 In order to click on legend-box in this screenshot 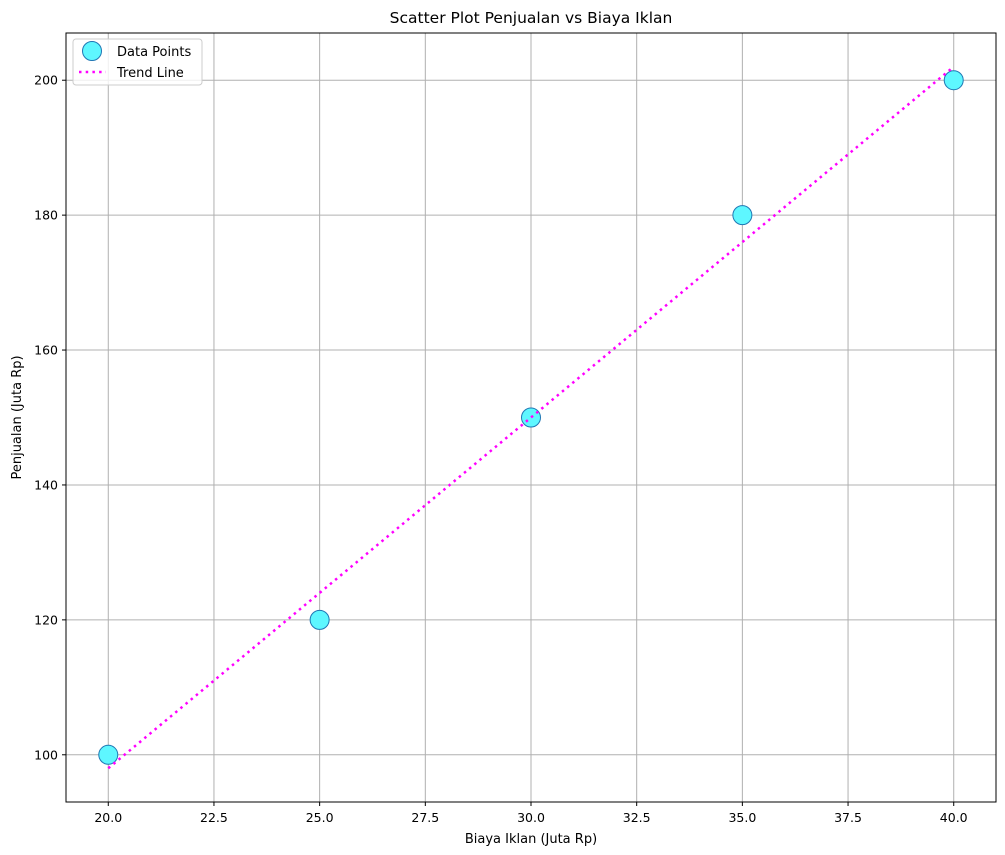, I will do `click(137, 62)`.